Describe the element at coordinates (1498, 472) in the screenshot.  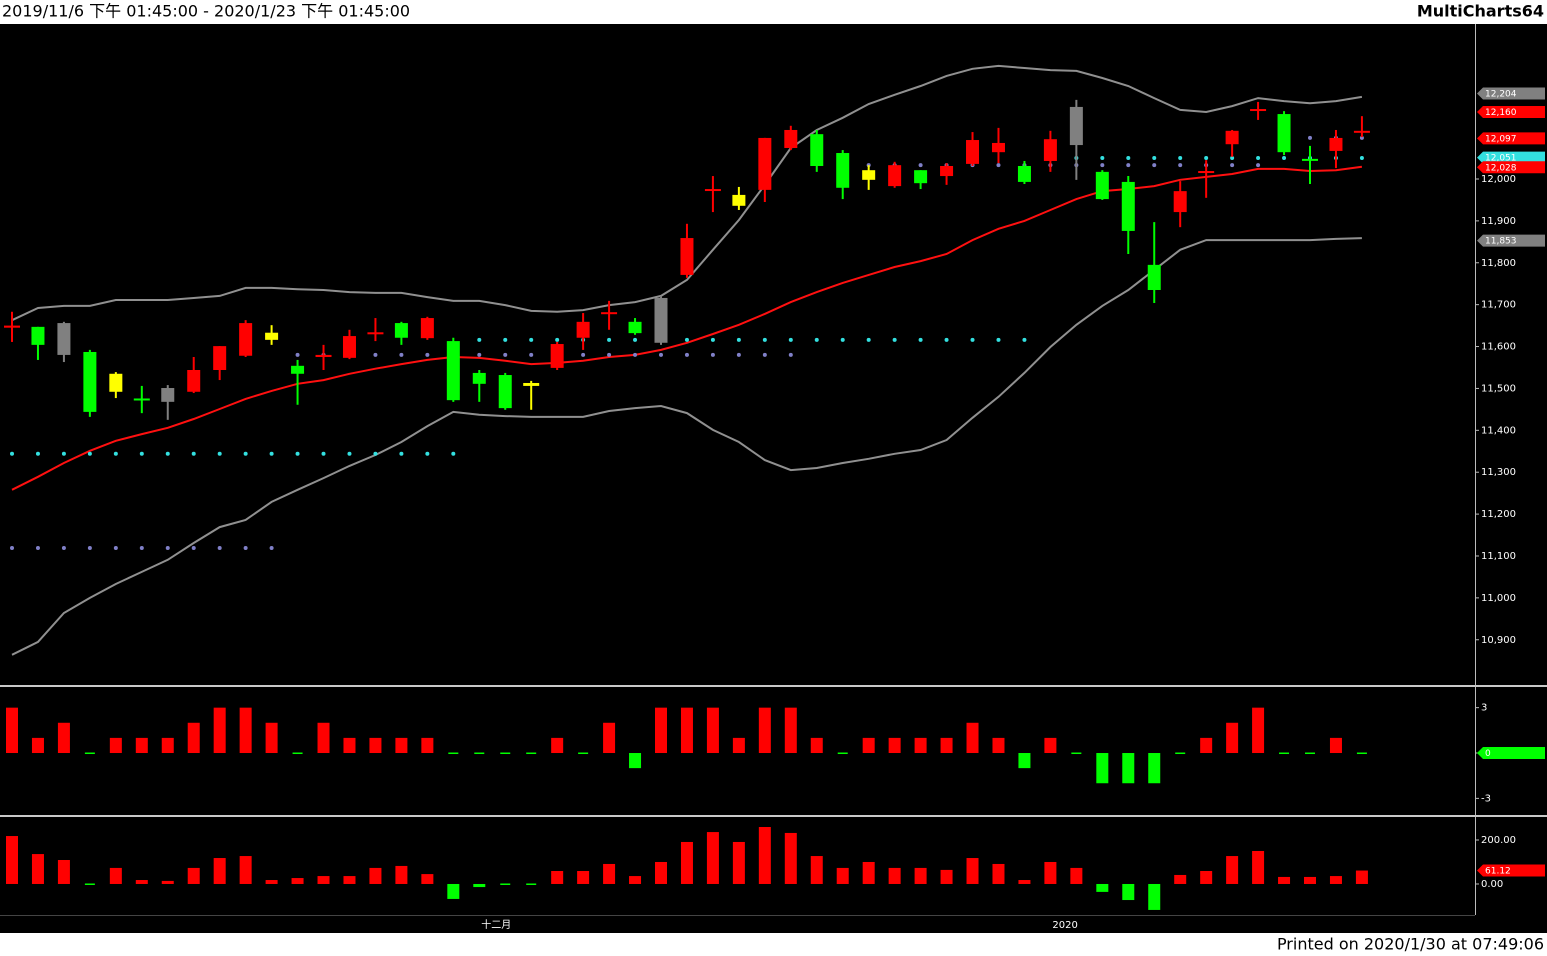
I see `y-tick-label: 11,300` at that location.